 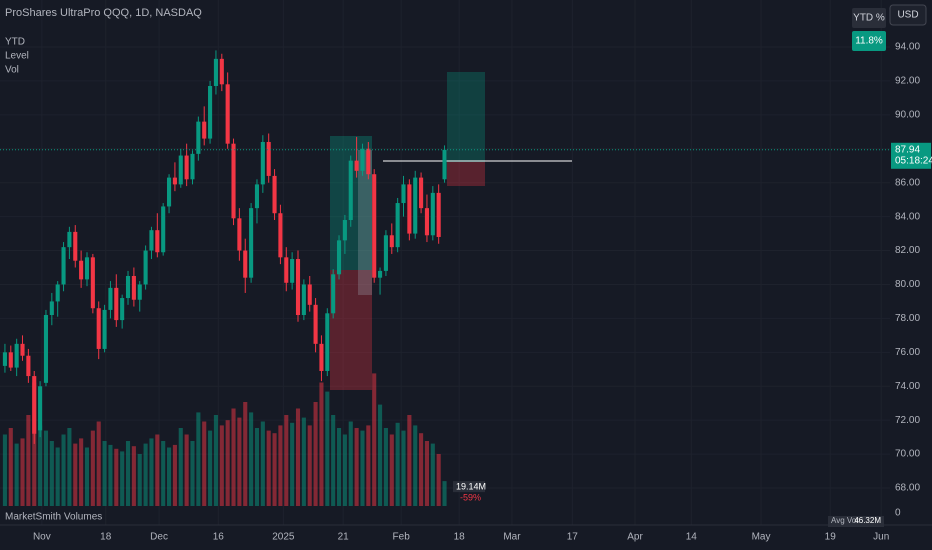 I want to click on y-tick-label: 70.00, so click(x=907, y=454).